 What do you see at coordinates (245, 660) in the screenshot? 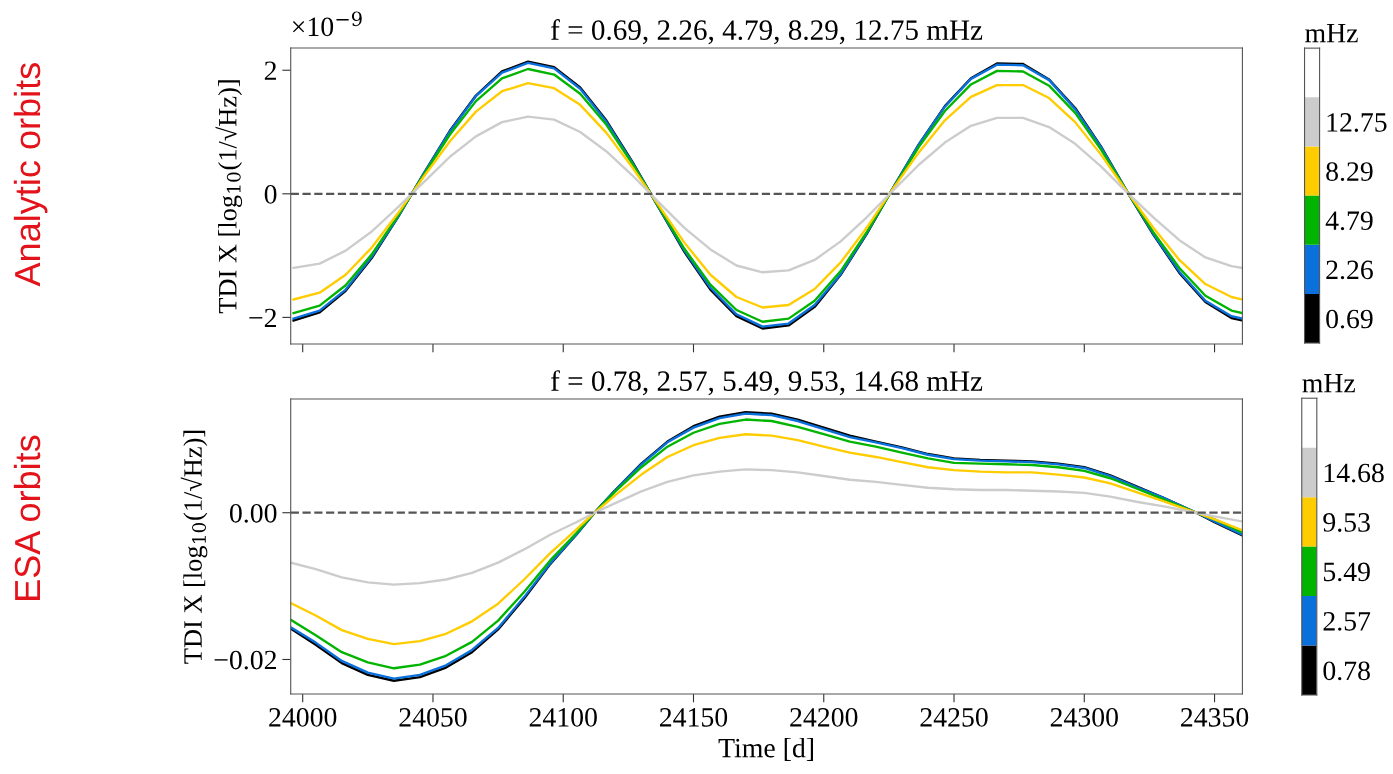
I see `y-tick-label: −0.02` at bounding box center [245, 660].